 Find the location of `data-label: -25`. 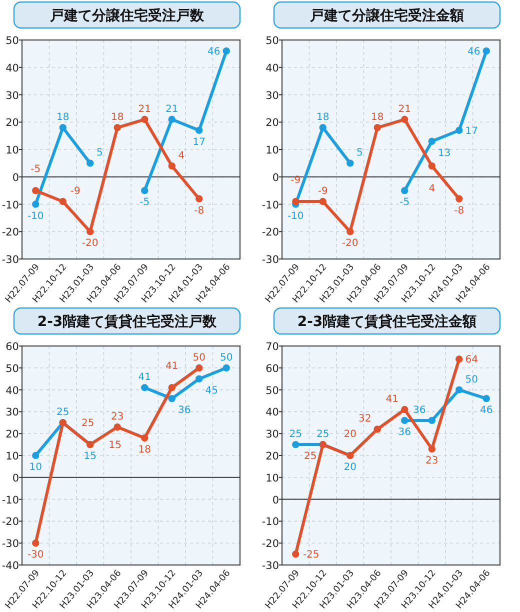

data-label: -25 is located at coordinates (311, 555).